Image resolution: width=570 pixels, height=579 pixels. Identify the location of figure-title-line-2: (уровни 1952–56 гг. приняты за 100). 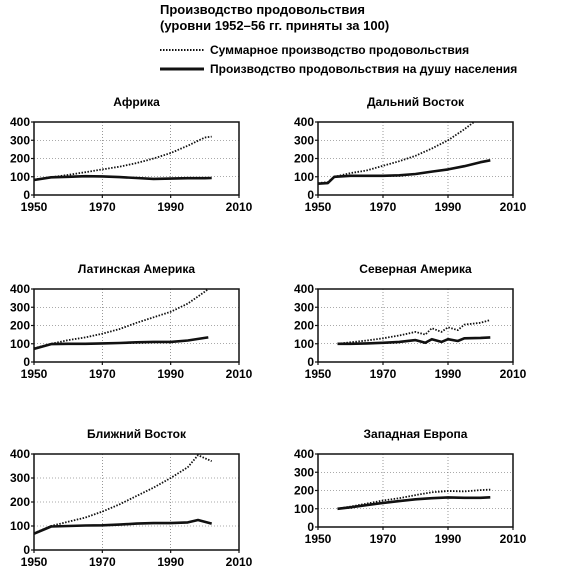
(274, 25).